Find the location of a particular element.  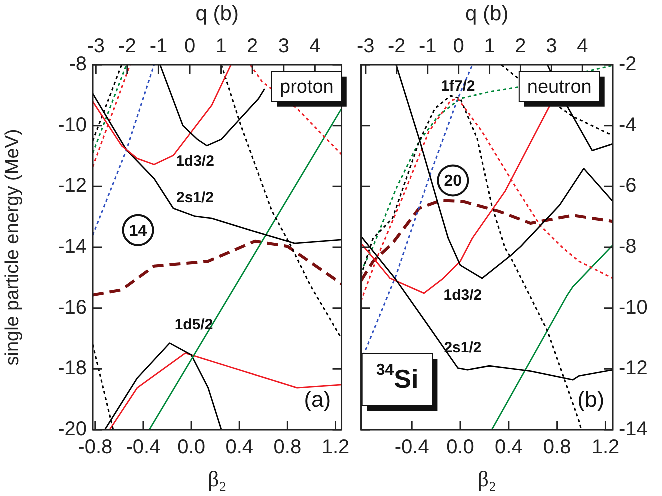

annotation: neutron is located at coordinates (559, 87).